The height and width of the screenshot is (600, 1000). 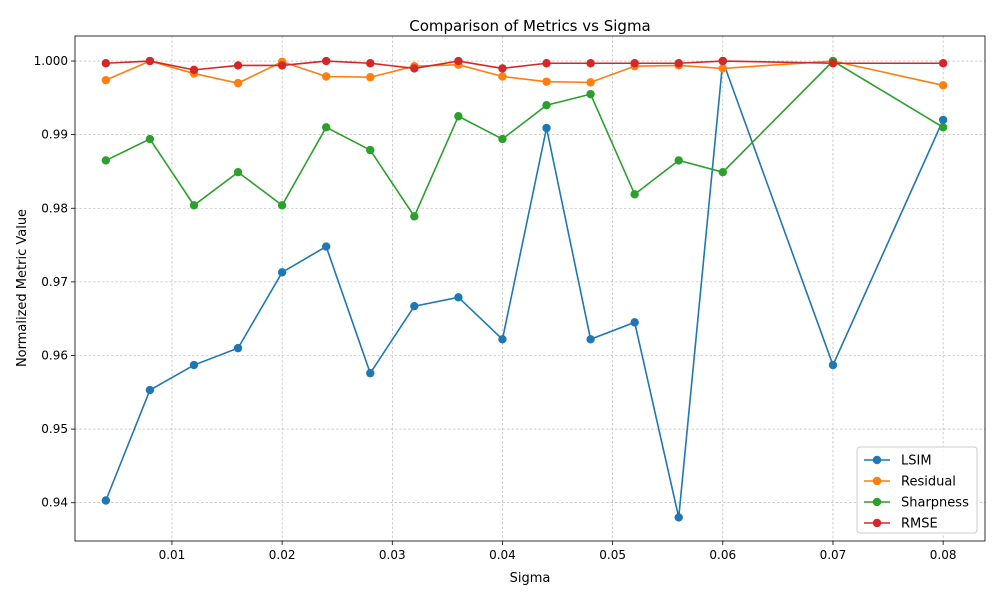 What do you see at coordinates (722, 555) in the screenshot?
I see `x-tick-label: 0.06` at bounding box center [722, 555].